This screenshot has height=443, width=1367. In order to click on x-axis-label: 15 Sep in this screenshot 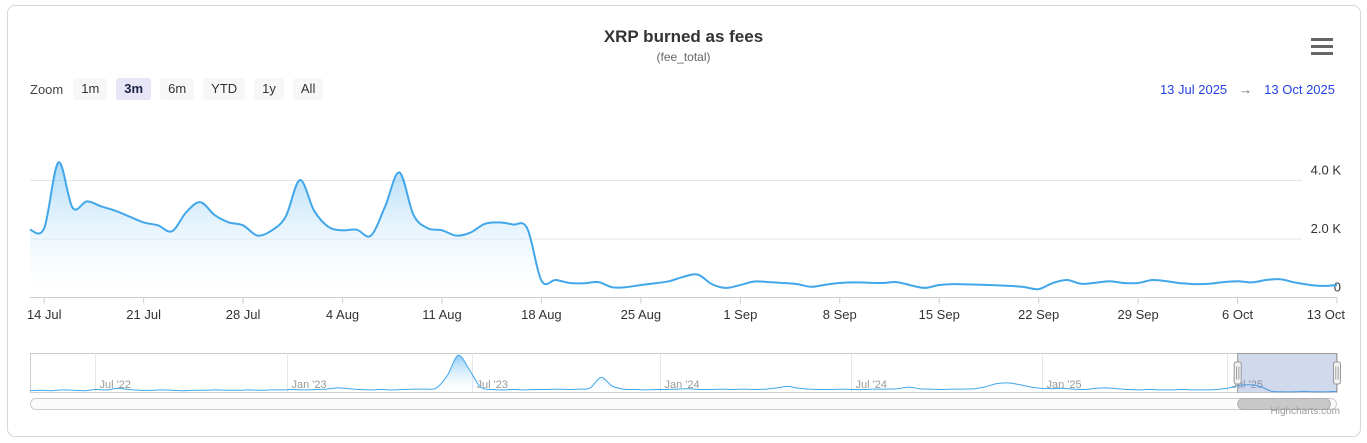, I will do `click(939, 314)`.